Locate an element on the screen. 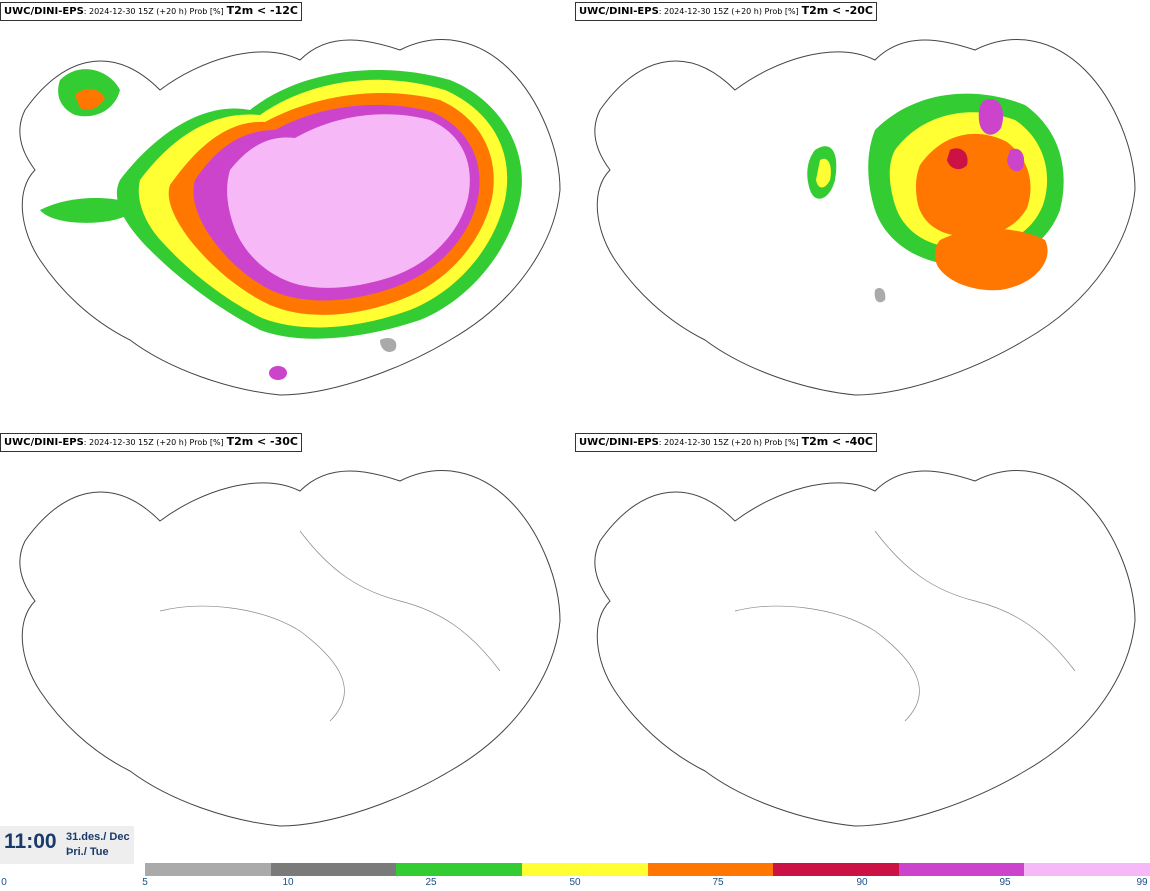 This screenshot has width=1150, height=891. legend-tick: 5 is located at coordinates (145, 882).